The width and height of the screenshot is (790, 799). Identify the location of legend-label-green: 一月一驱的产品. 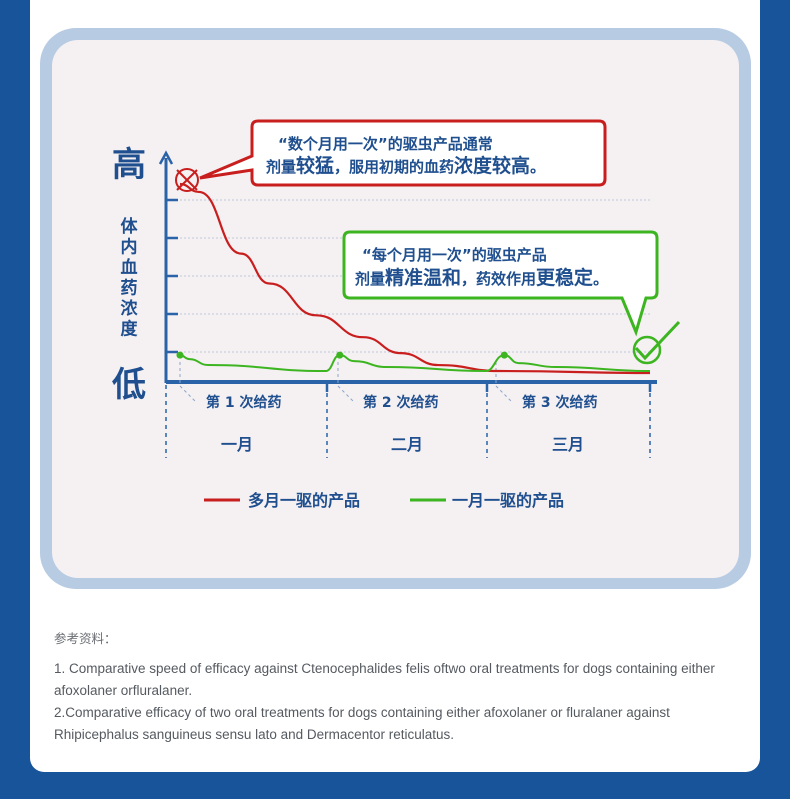
(508, 500).